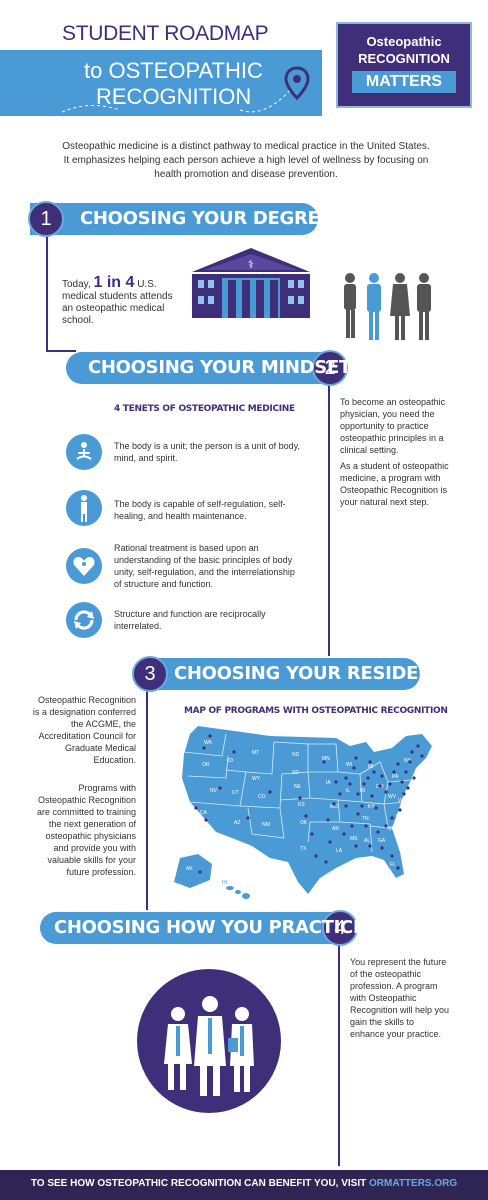 The image size is (488, 1200). I want to click on step4-title: CHOOSING HOW YOU PRACTICE, so click(209, 927).